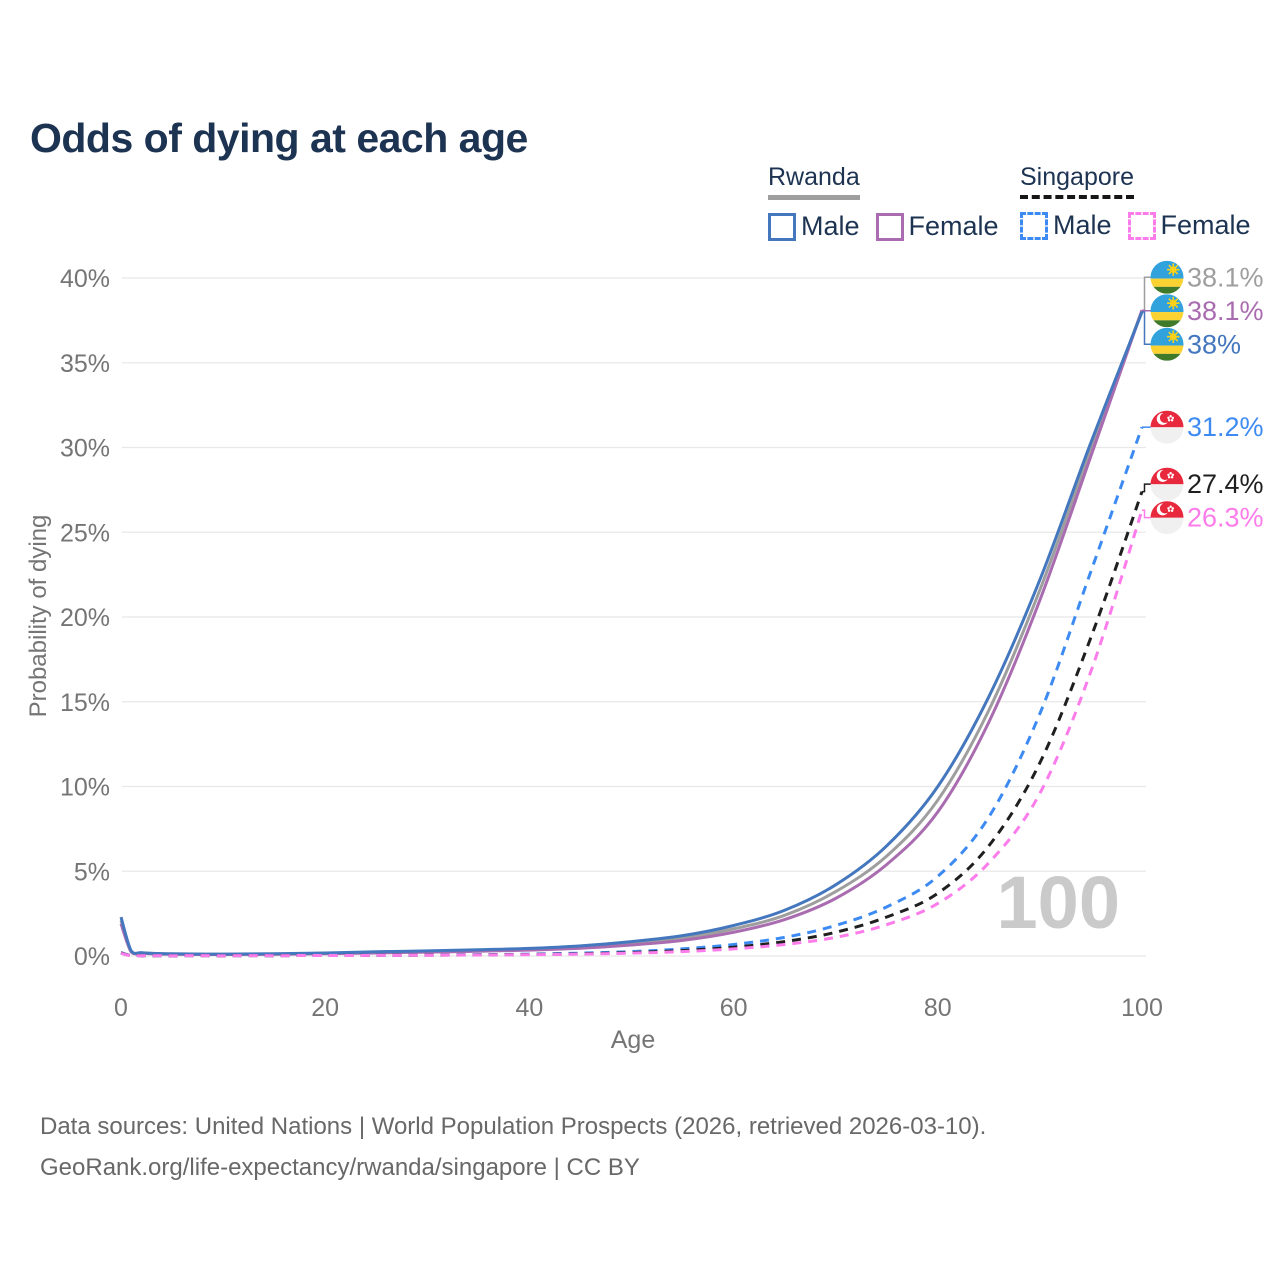 The height and width of the screenshot is (1280, 1280). I want to click on y-tick-label: 20%, so click(85, 618).